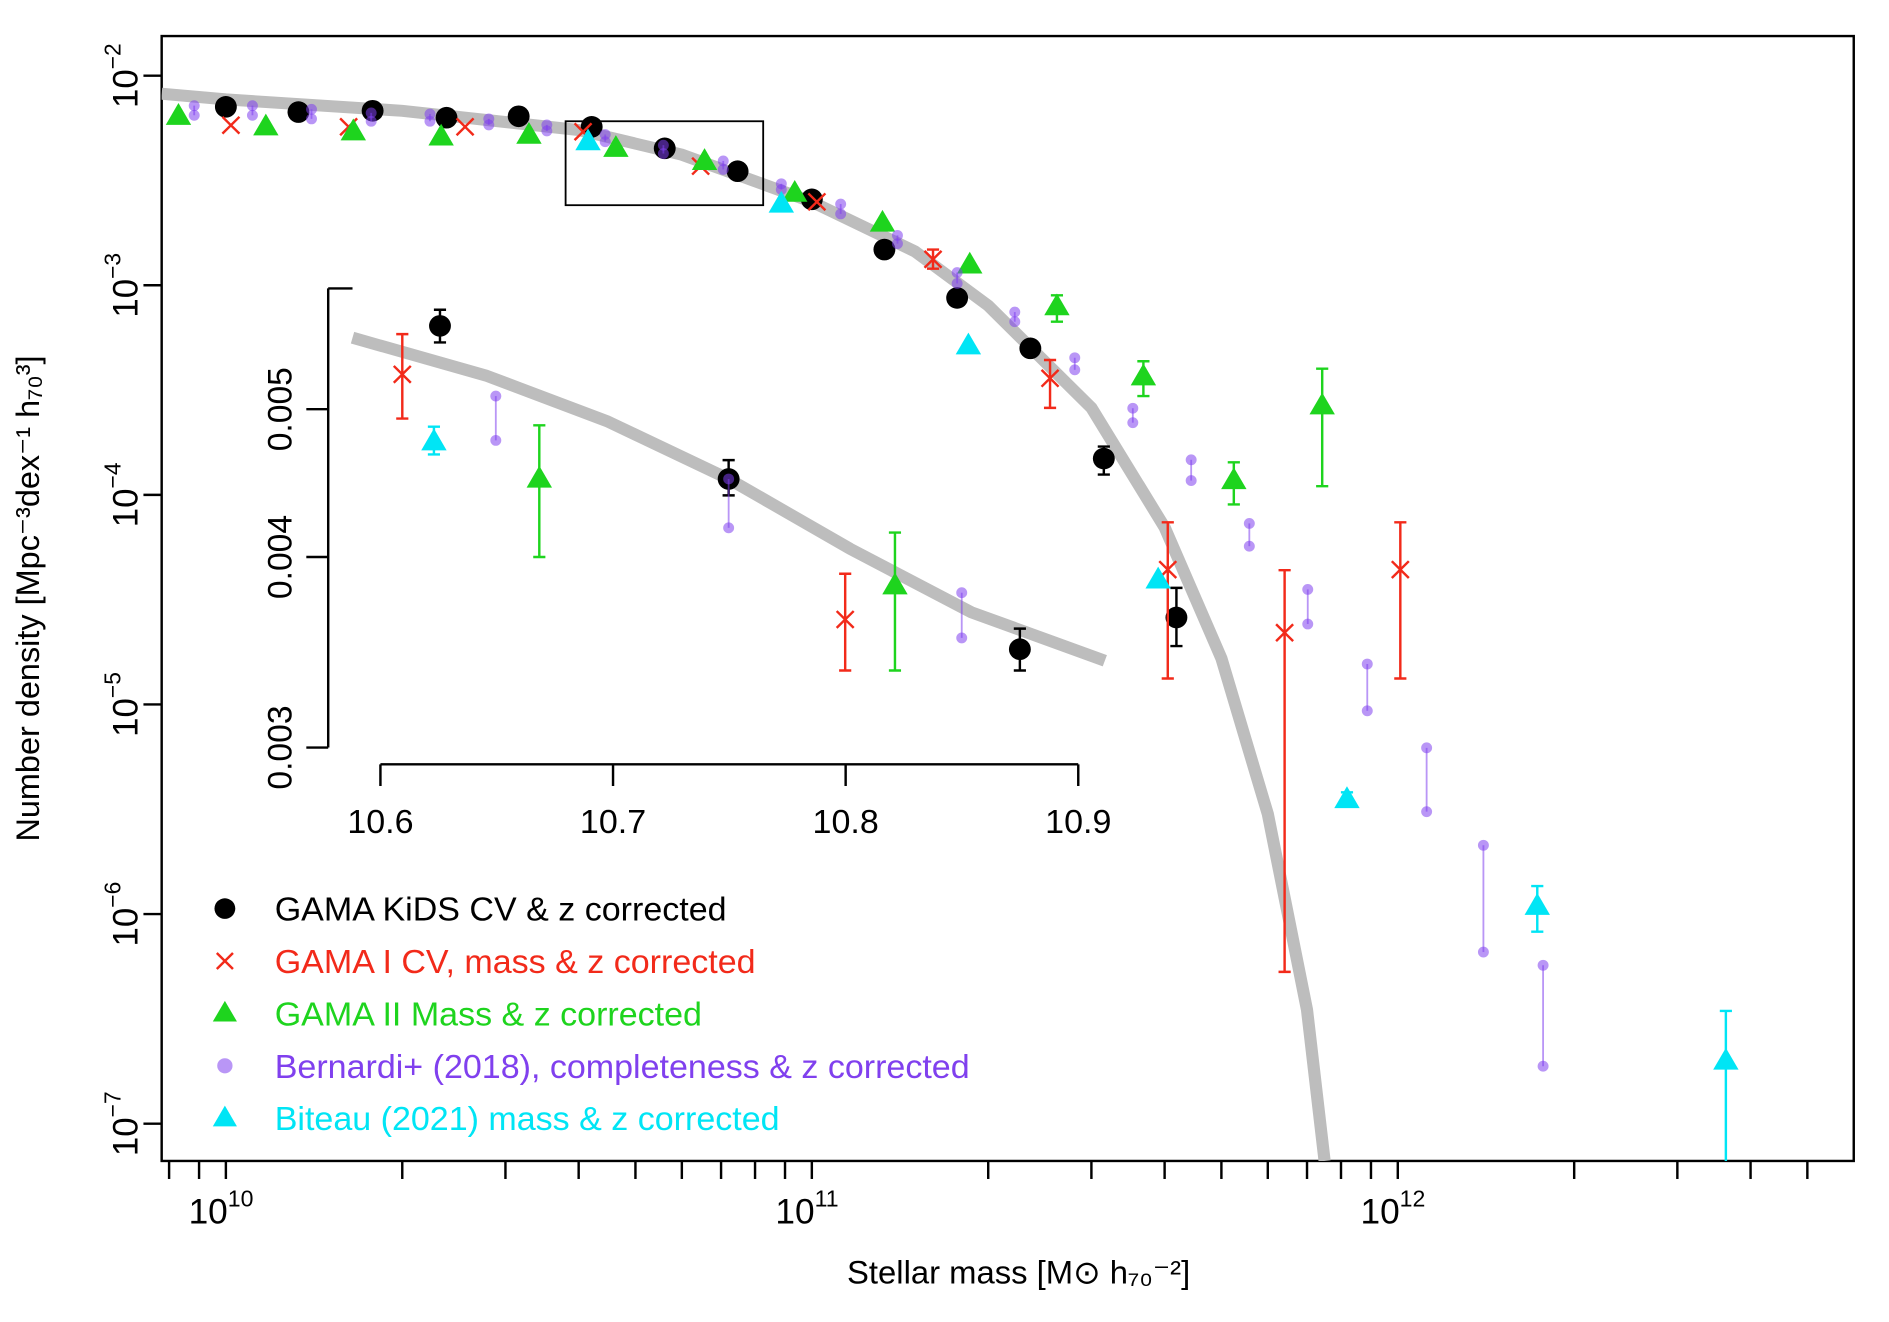 Image resolution: width=1889 pixels, height=1322 pixels. What do you see at coordinates (501, 910) in the screenshot?
I see `legend-label: GAMA KiDS CV & z corrected` at bounding box center [501, 910].